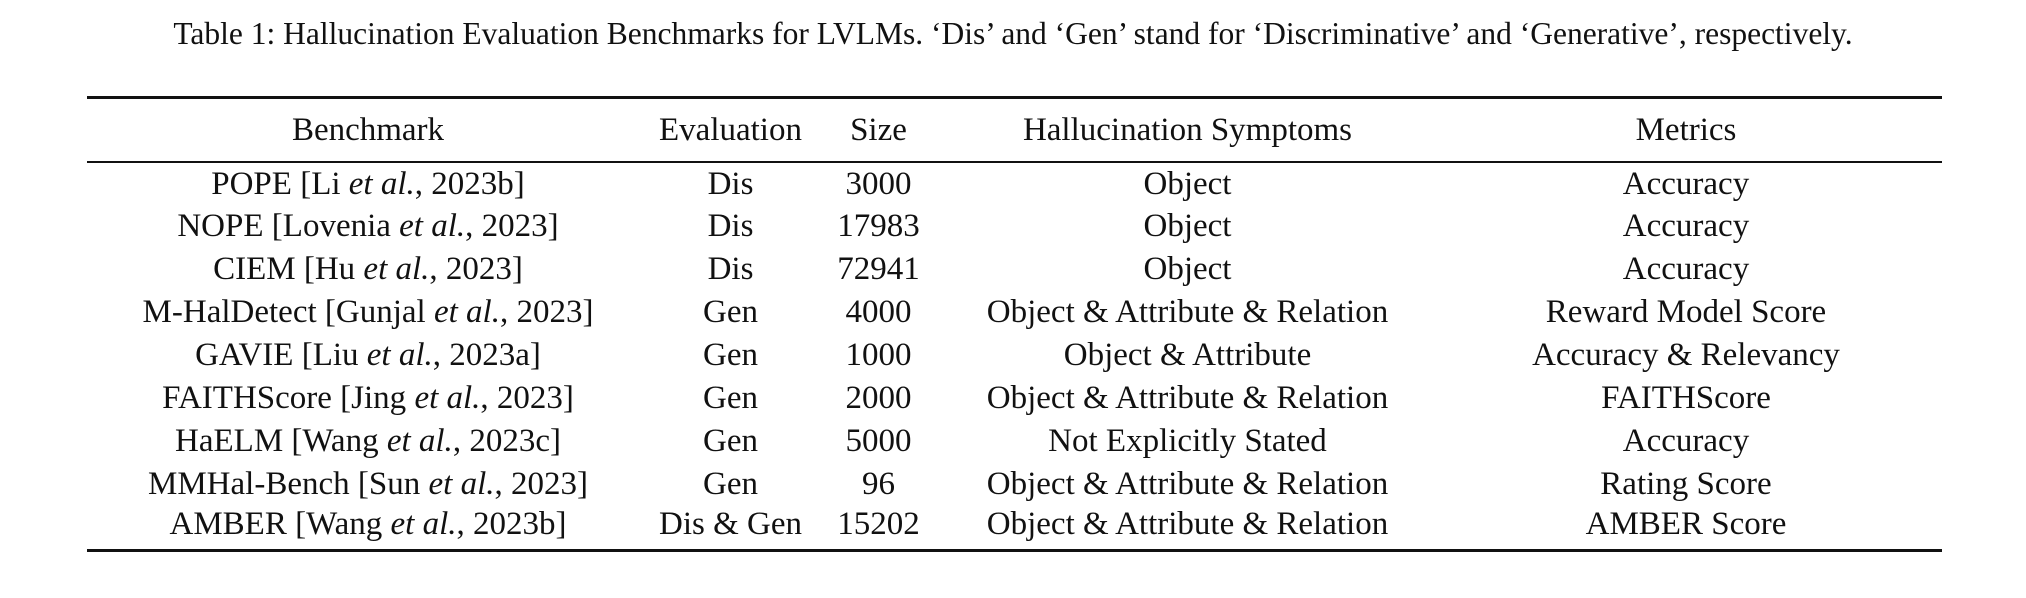 Image resolution: width=2026 pixels, height=598 pixels. I want to click on citation-author: Hu, so click(335, 269).